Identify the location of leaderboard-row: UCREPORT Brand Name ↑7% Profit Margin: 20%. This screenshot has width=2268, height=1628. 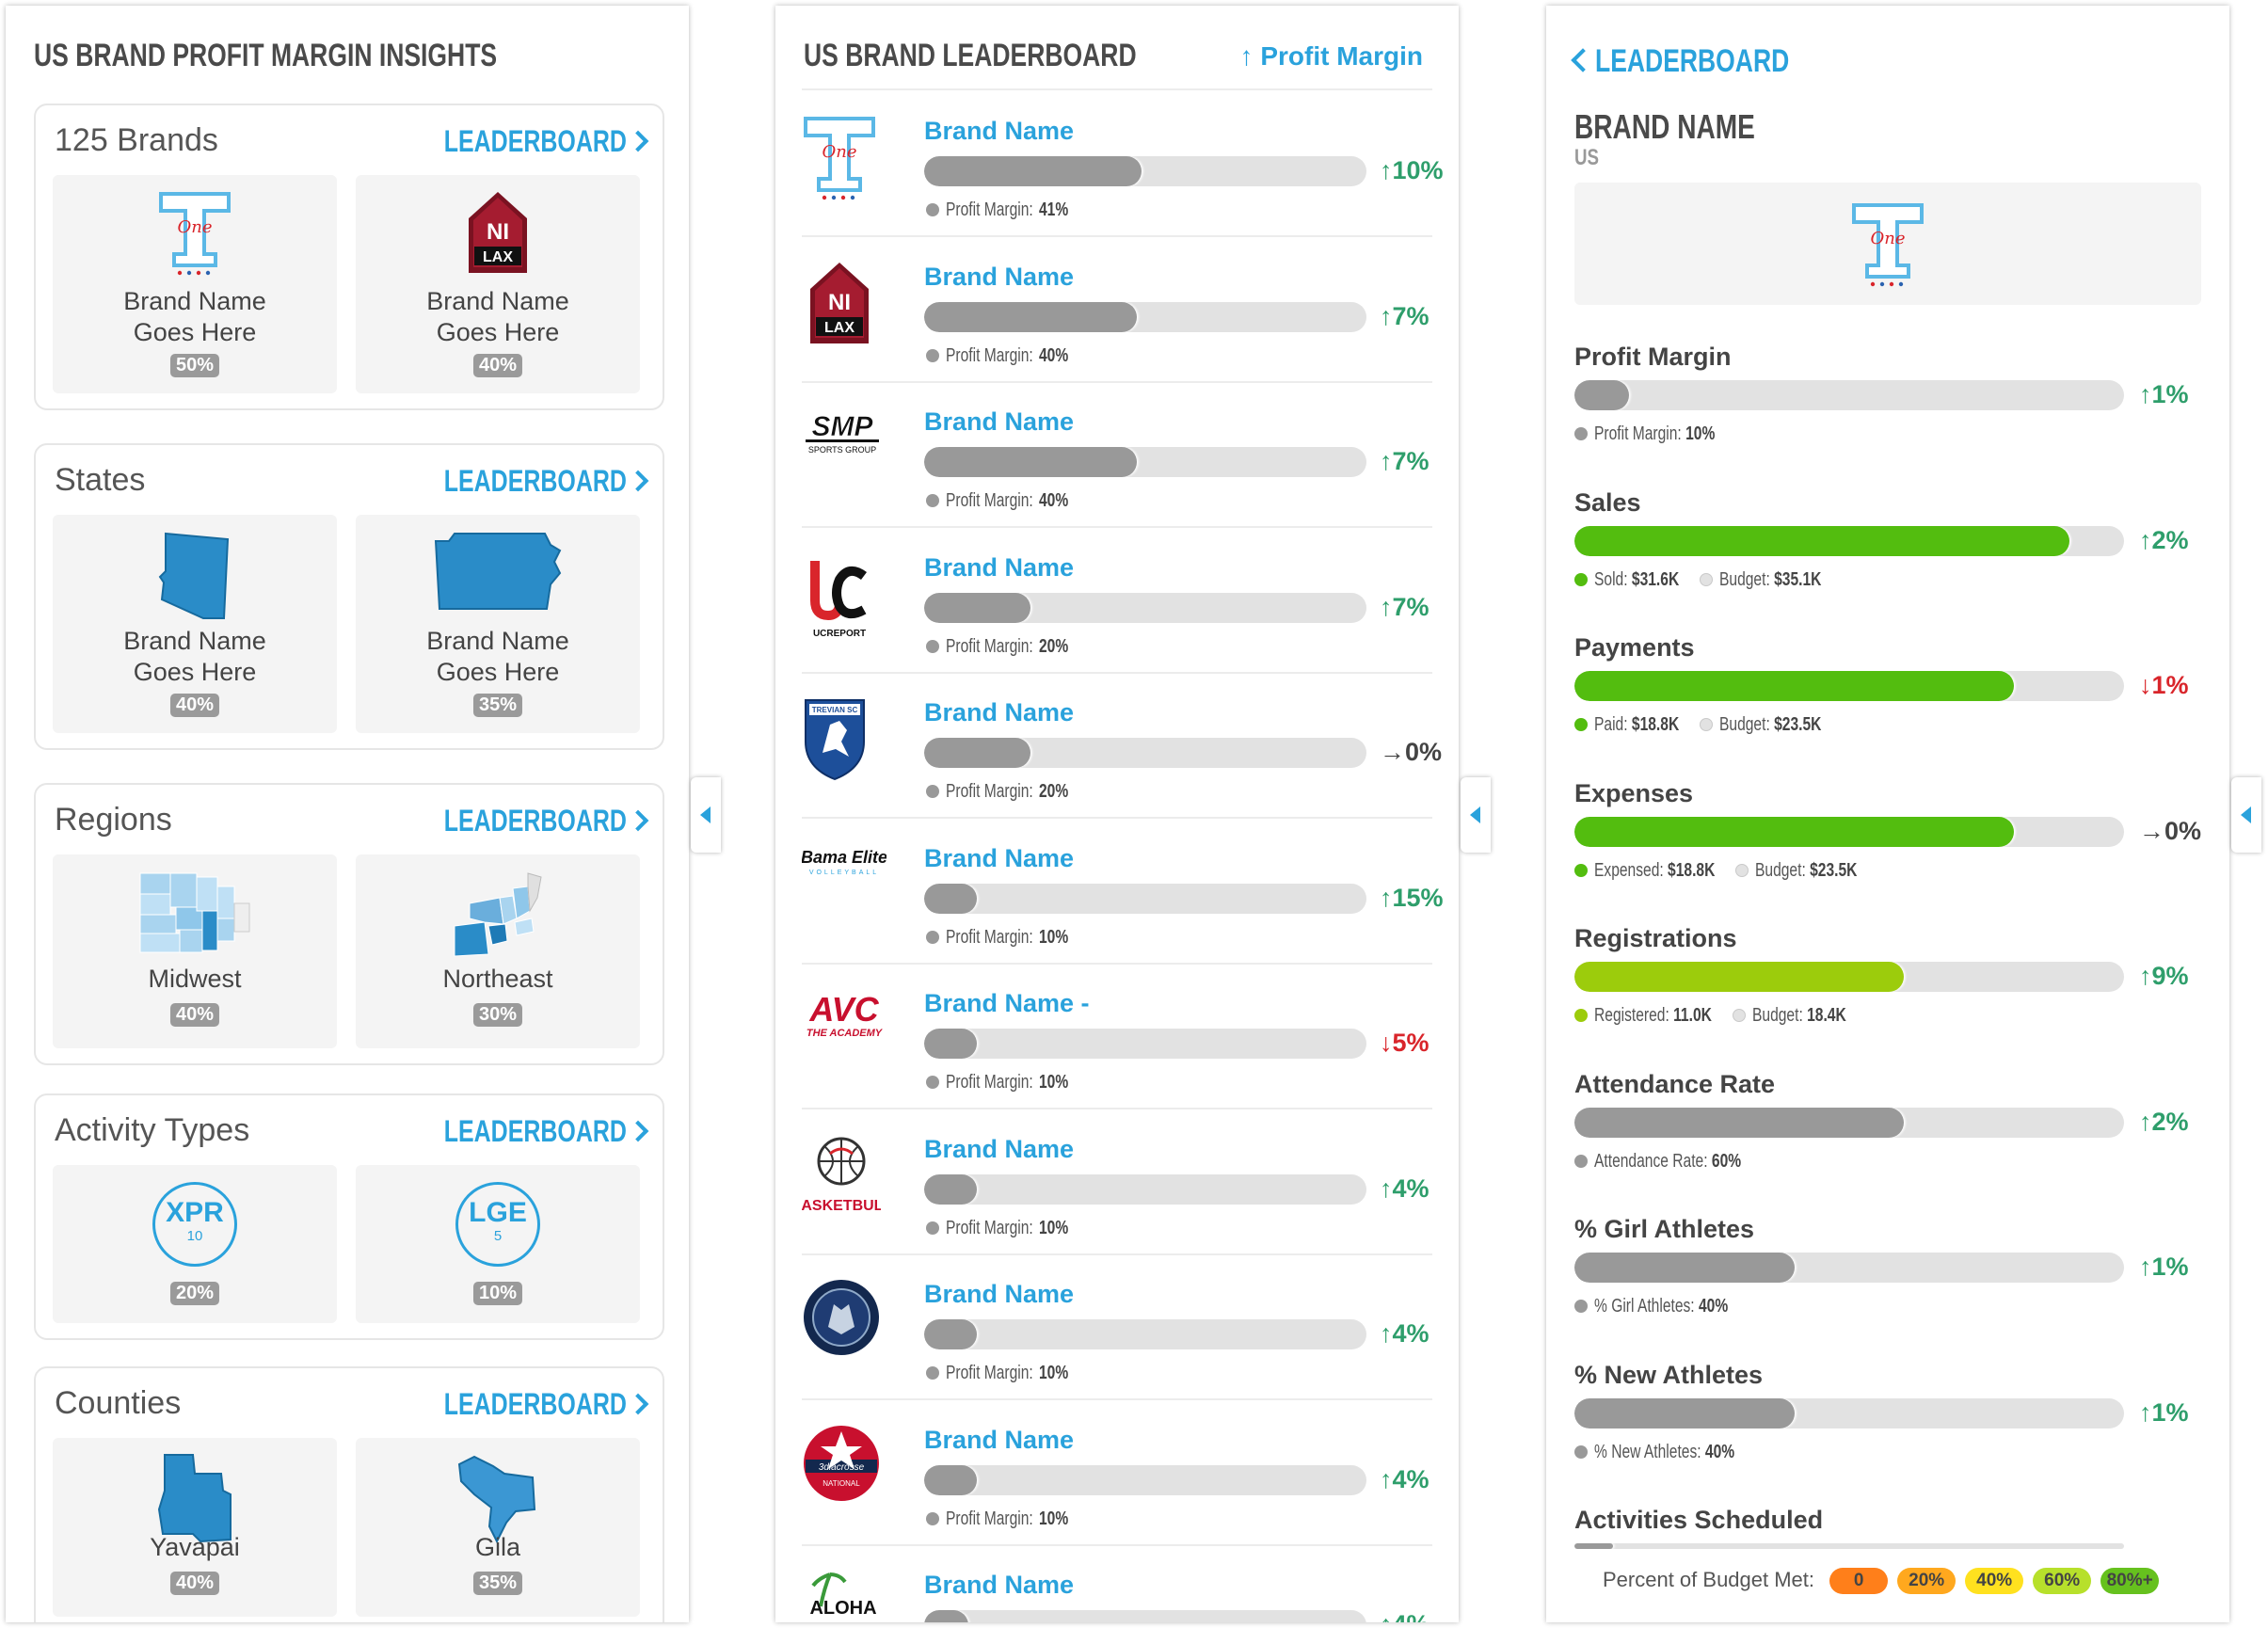
(1117, 601).